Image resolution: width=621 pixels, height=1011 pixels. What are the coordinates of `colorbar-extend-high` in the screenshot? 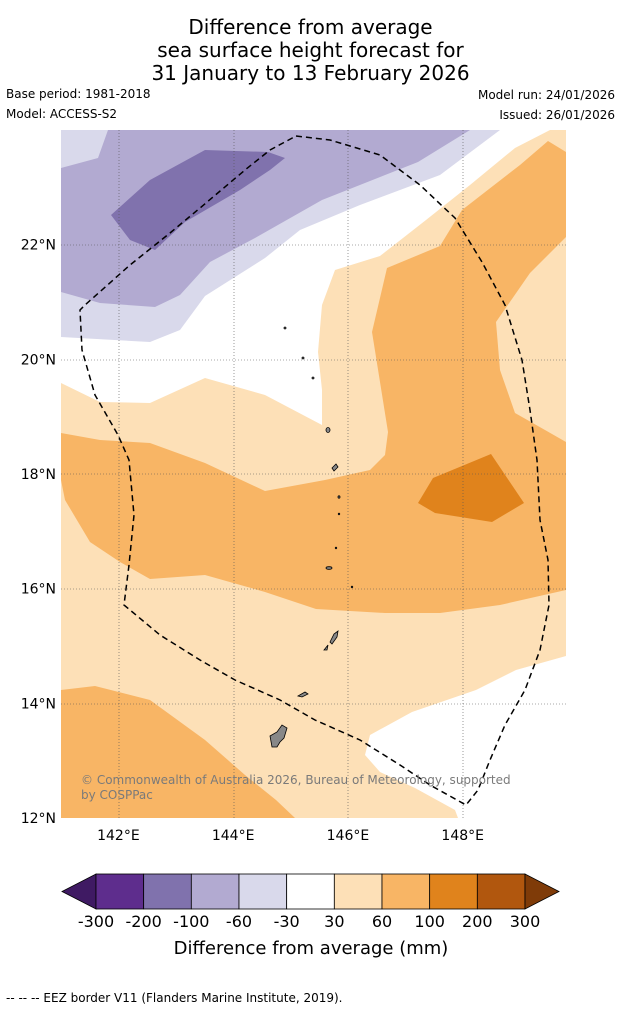 It's located at (542, 891).